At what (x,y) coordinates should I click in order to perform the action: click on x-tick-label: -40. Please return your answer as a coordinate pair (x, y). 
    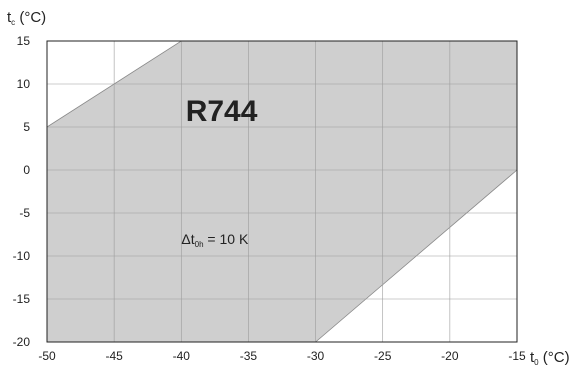
    Looking at the image, I should click on (182, 356).